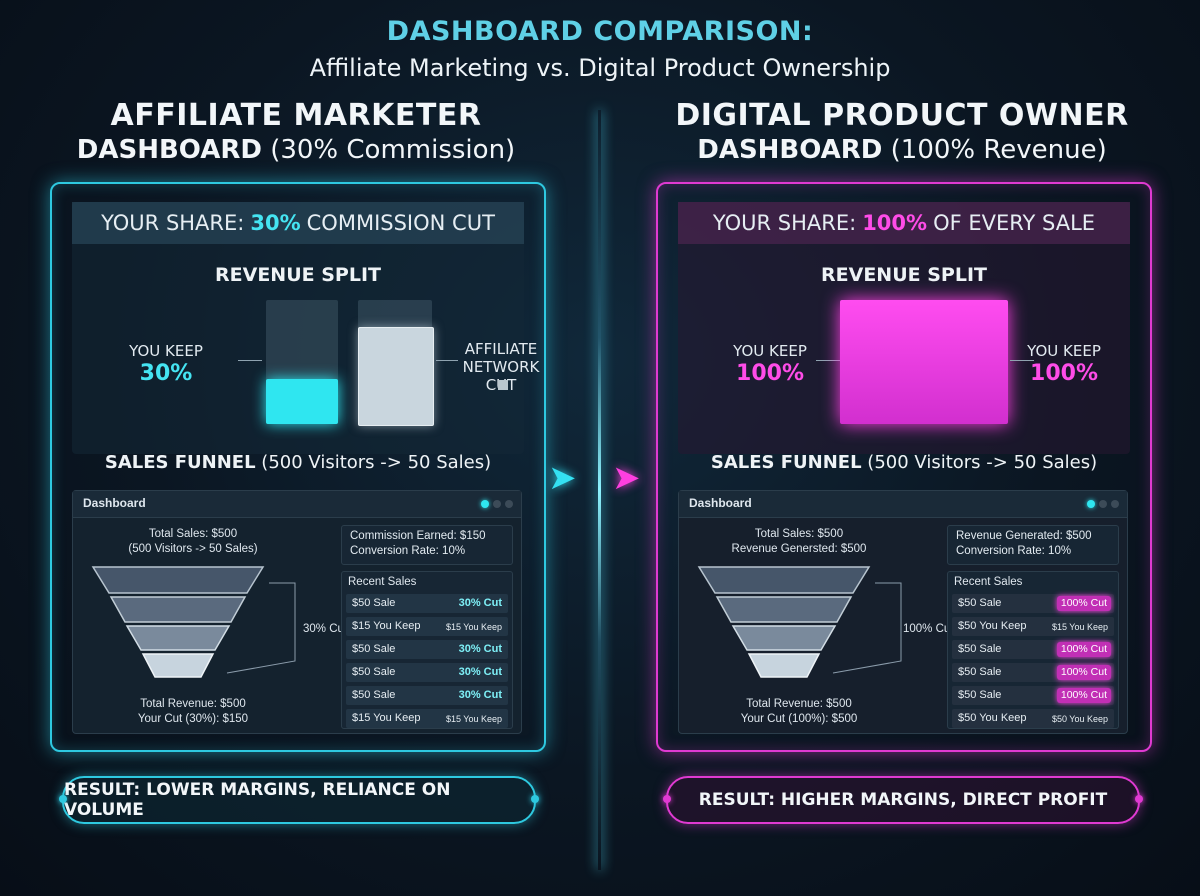 The image size is (1200, 896). I want to click on you-keep-label-right: YOU KEEP 100%, so click(1064, 365).